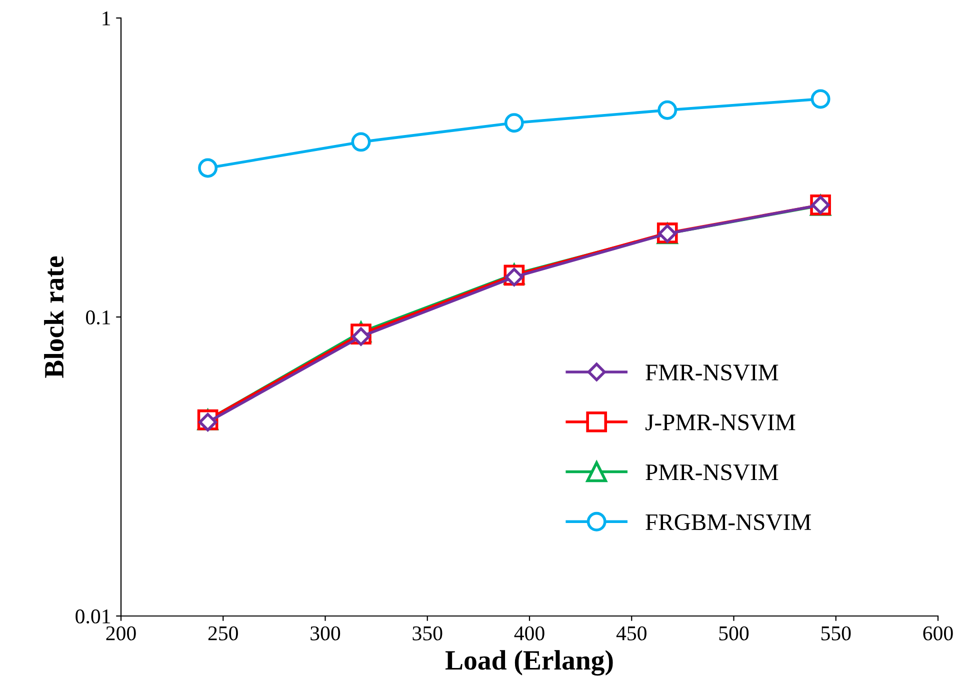  Describe the element at coordinates (223, 633) in the screenshot. I see `x-tick-label: 250` at that location.